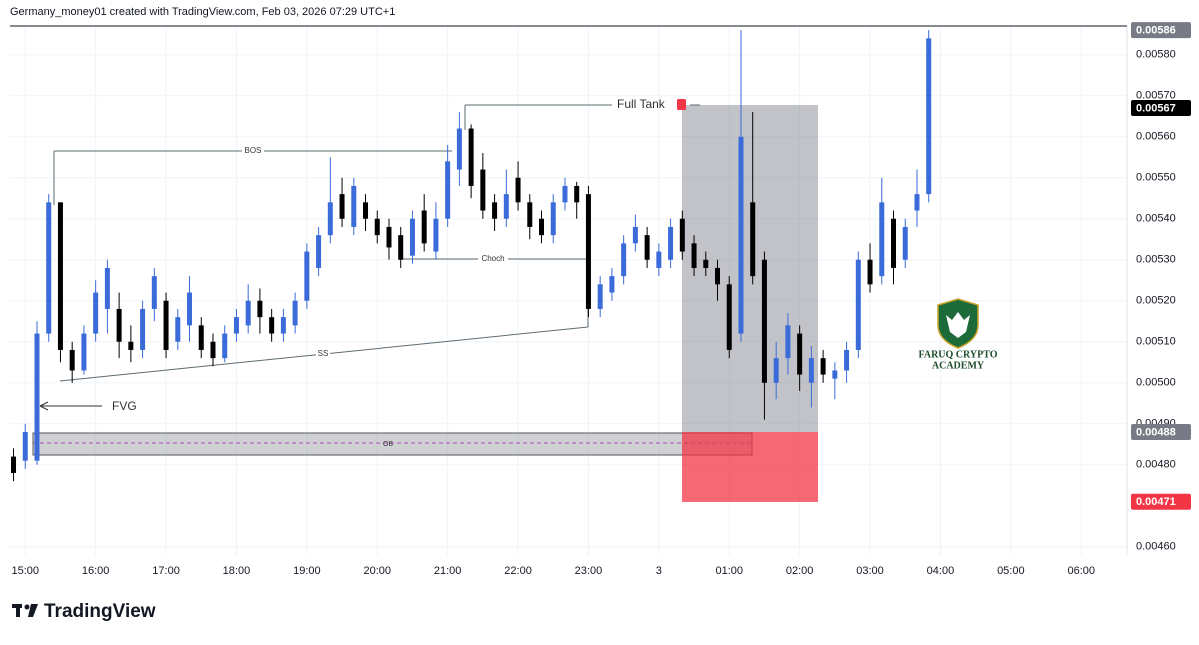  I want to click on fvg-label: FVG, so click(124, 406).